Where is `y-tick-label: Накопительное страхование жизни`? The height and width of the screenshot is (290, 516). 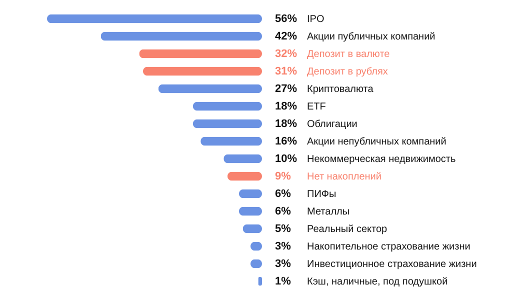
y-tick-label: Накопительное страхование жизни is located at coordinates (388, 246).